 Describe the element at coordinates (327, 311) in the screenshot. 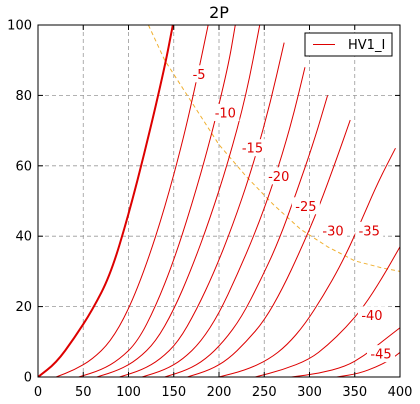

I see `grid-voltage-curve` at that location.